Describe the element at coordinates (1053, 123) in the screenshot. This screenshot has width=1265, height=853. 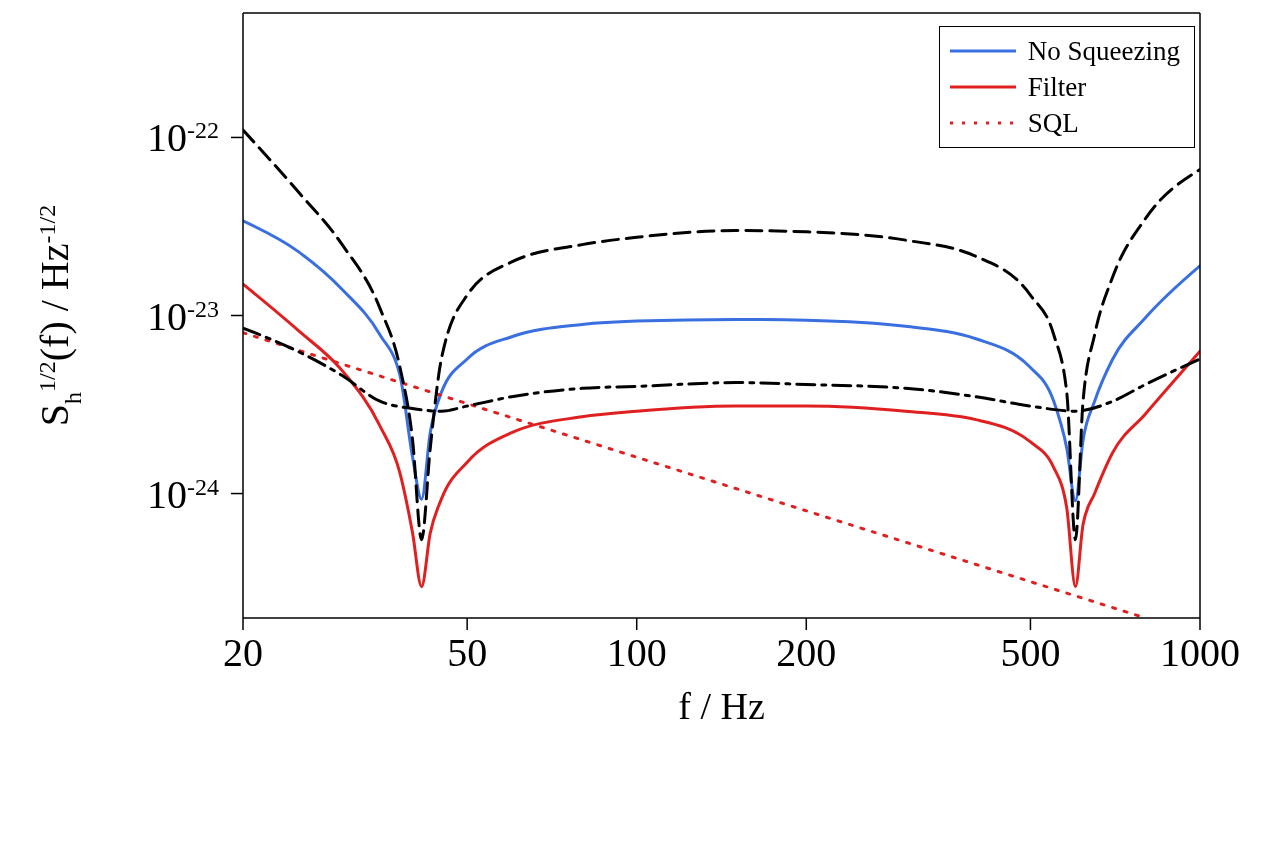
I see `legend-label: SQL` at that location.